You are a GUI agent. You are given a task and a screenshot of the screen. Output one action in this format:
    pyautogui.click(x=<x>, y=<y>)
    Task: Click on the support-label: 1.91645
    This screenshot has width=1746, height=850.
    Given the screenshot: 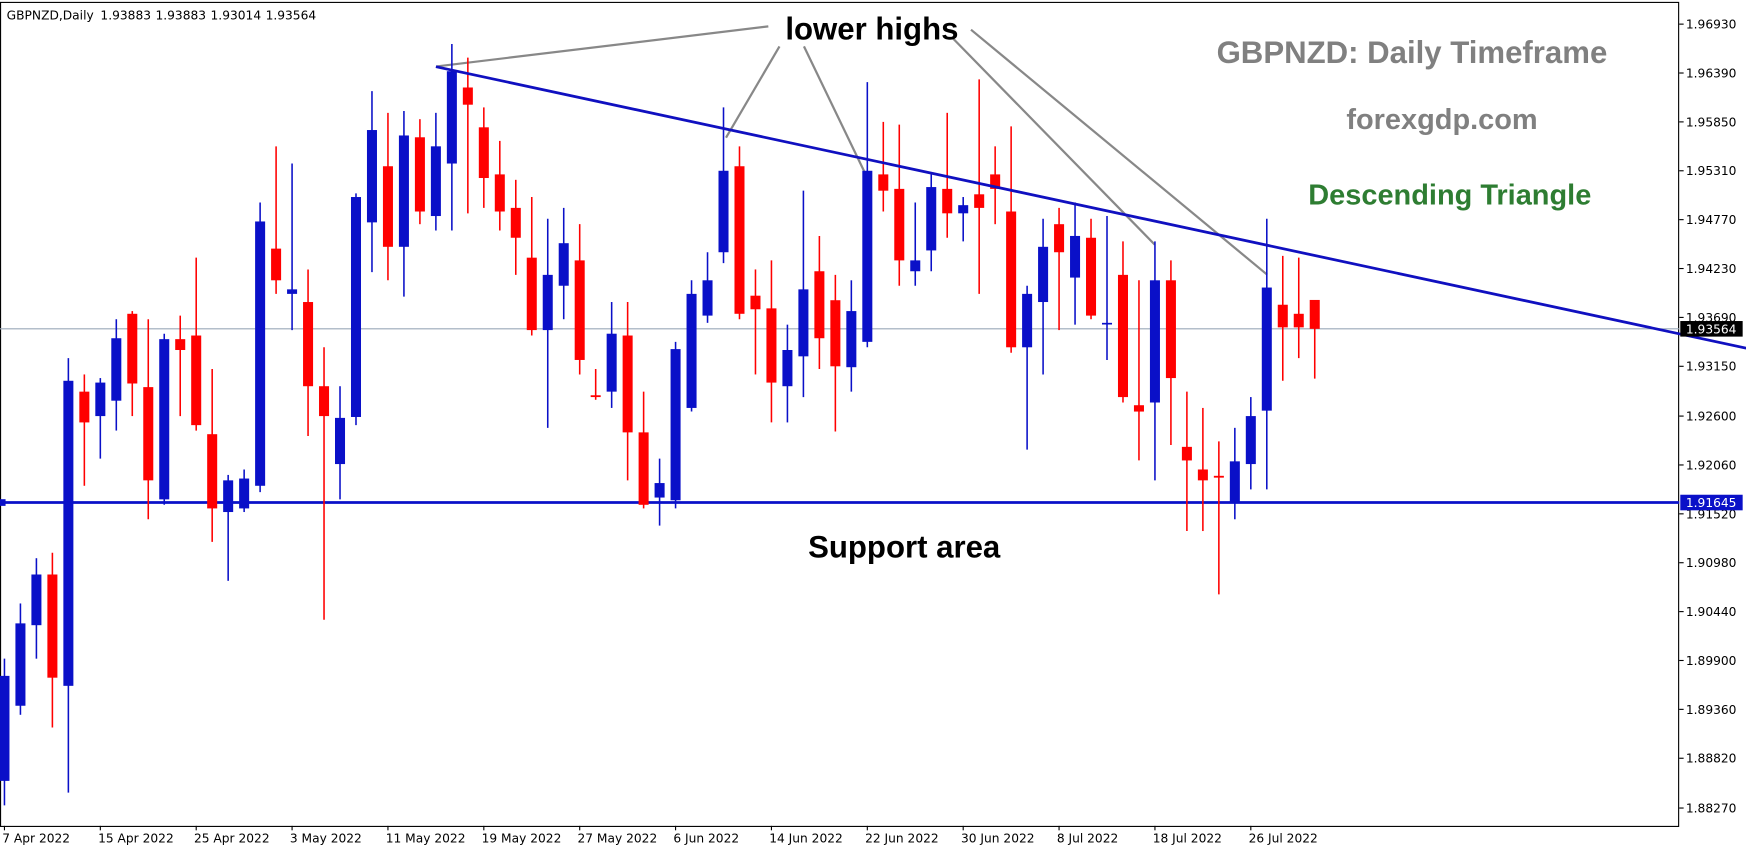 What is the action you would take?
    pyautogui.click(x=1711, y=503)
    